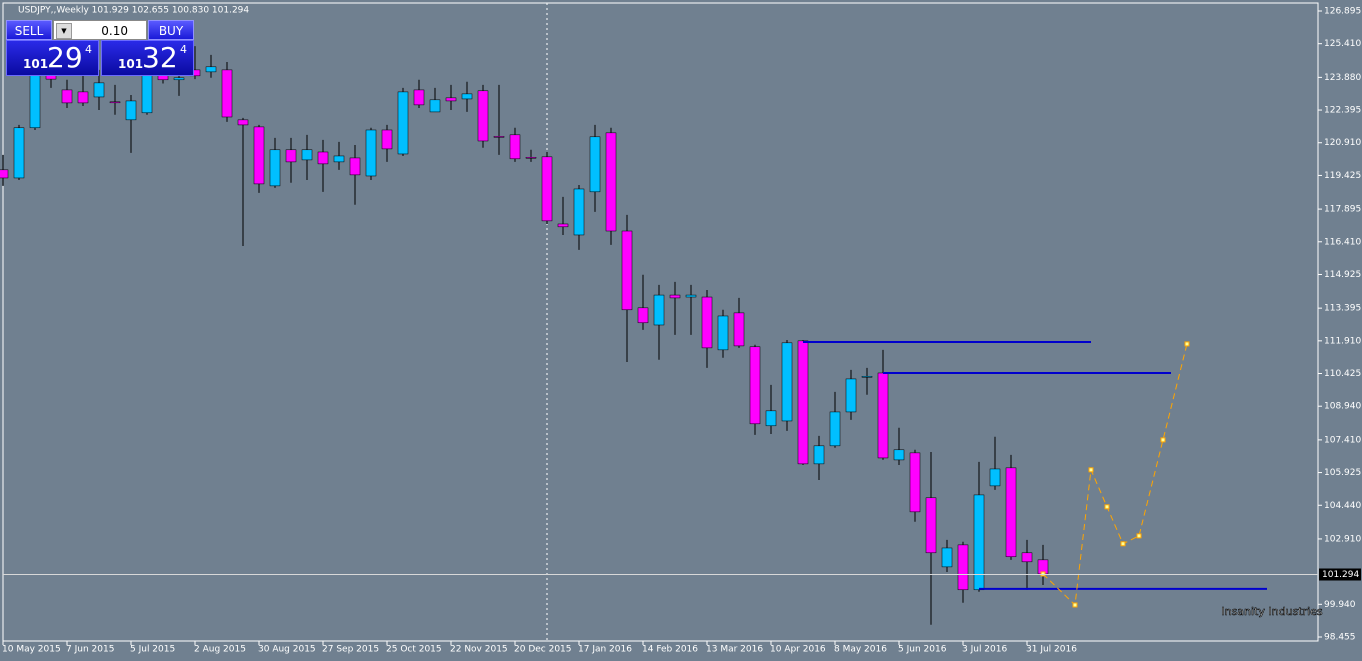 This screenshot has height=661, width=1362. I want to click on x-tick-label: 3 Jul 2016, so click(984, 650).